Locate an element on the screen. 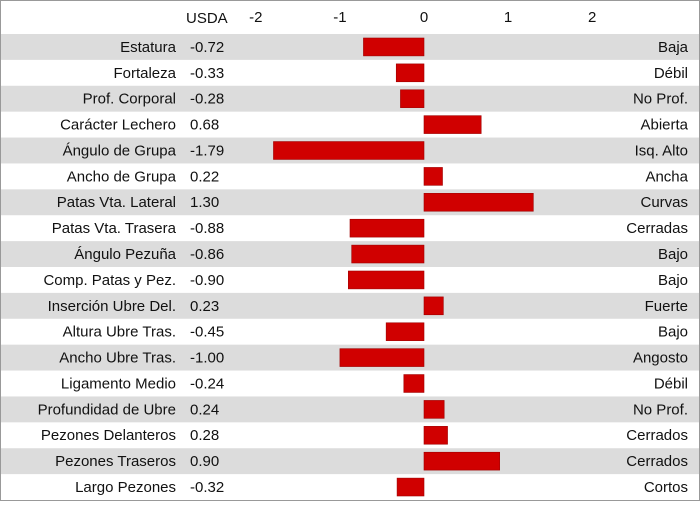  value-label: 0.22 is located at coordinates (204, 176).